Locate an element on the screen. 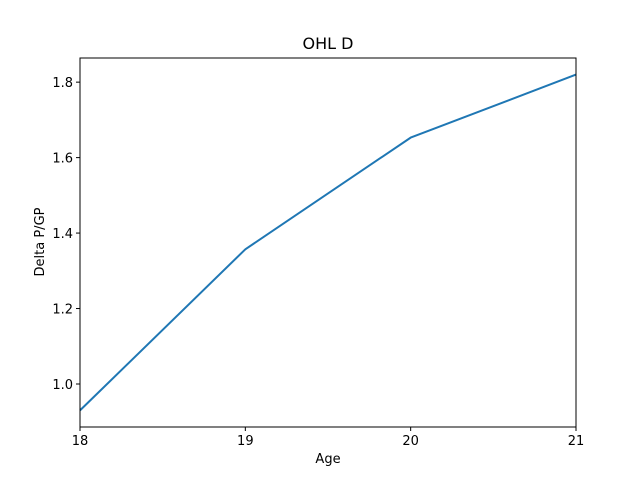 This screenshot has width=640, height=480. x-tick-label: 18 is located at coordinates (80, 441).